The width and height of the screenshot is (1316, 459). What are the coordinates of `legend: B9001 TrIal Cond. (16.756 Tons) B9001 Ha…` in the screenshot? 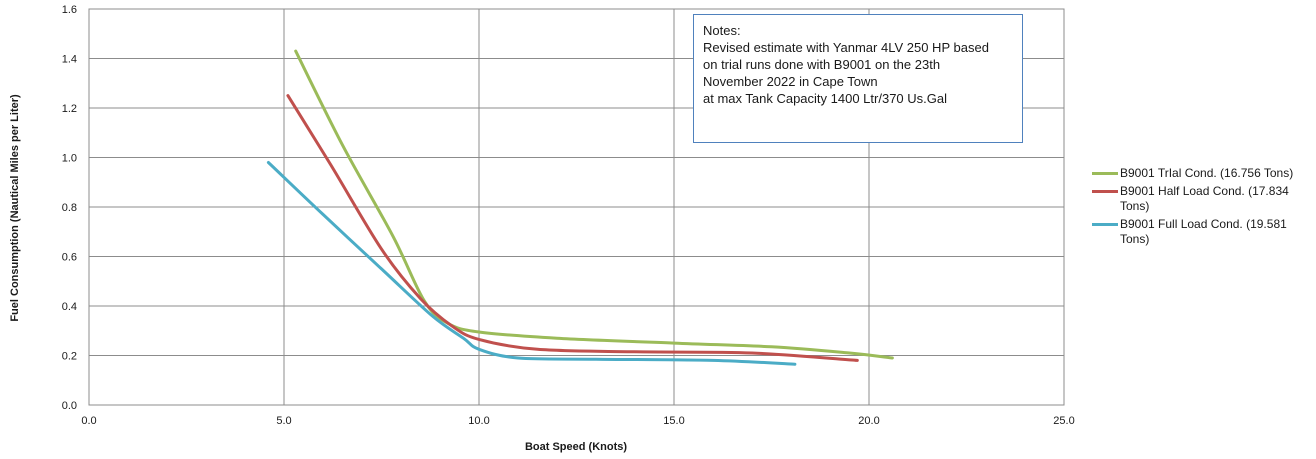 It's located at (1199, 208).